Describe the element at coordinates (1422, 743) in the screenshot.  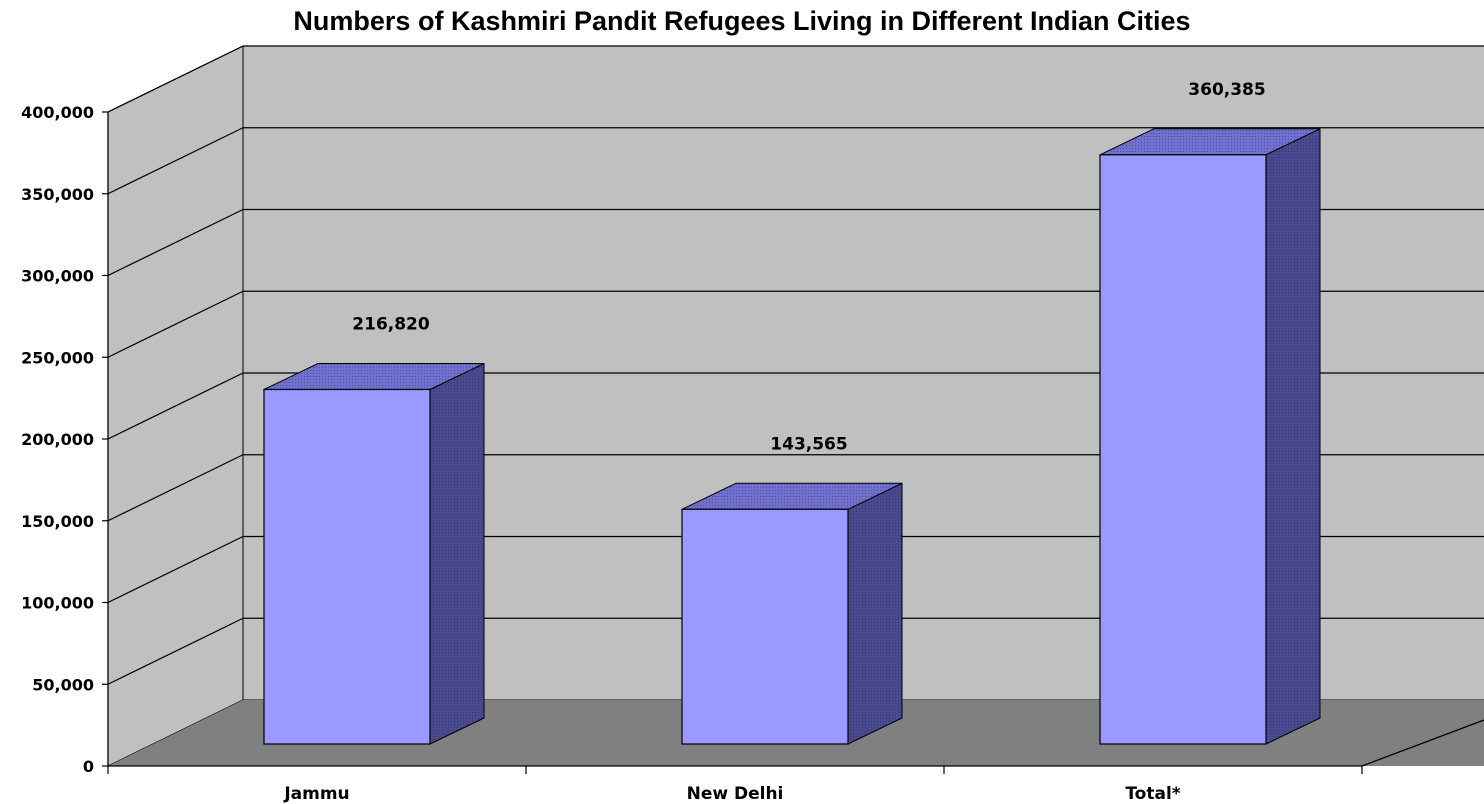
I see `floor-edge` at that location.